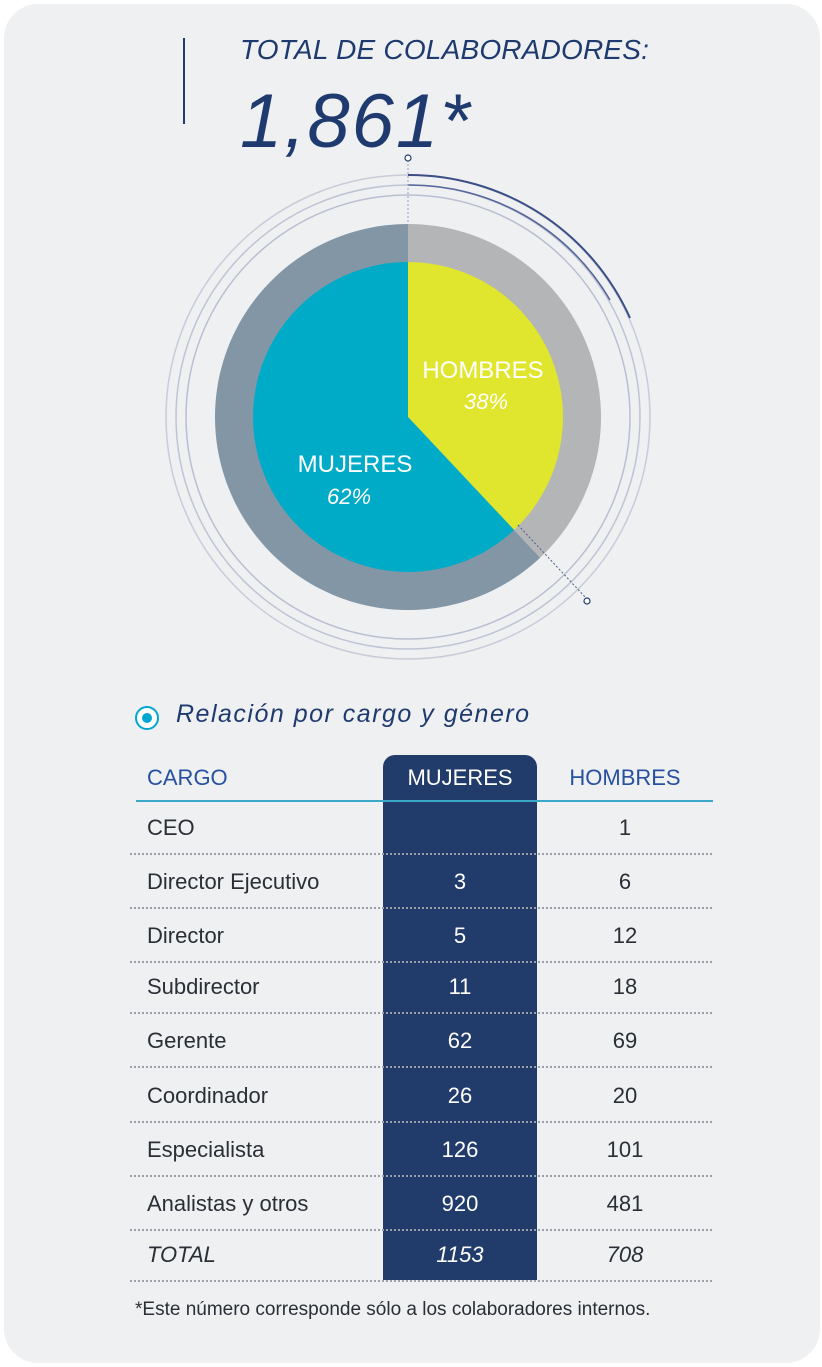 This screenshot has width=822, height=1367. What do you see at coordinates (421, 1256) in the screenshot?
I see `table-row-total: TOTAL 1153 708` at bounding box center [421, 1256].